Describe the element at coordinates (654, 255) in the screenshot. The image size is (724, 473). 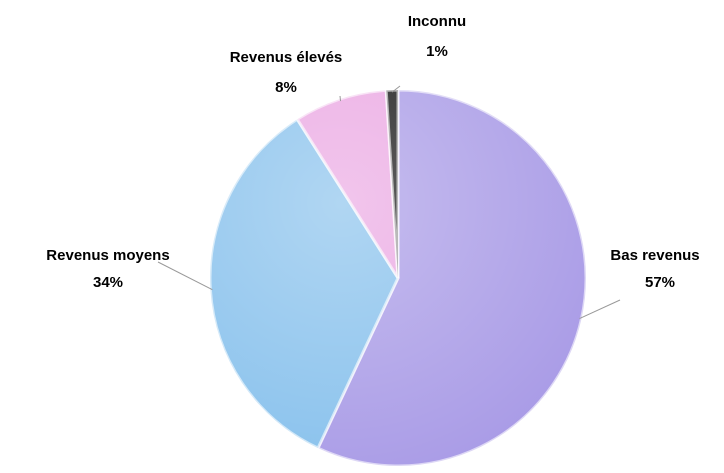
I see `slice-label: Bas revenus` at that location.